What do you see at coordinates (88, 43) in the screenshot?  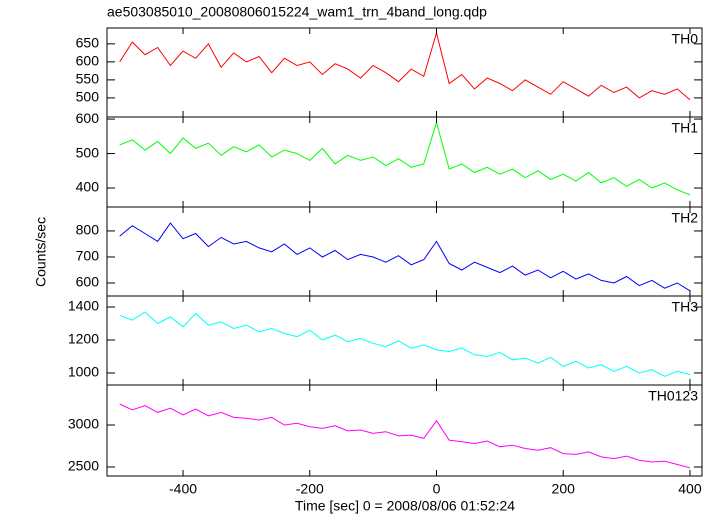 I see `y-tick-label: 650` at bounding box center [88, 43].